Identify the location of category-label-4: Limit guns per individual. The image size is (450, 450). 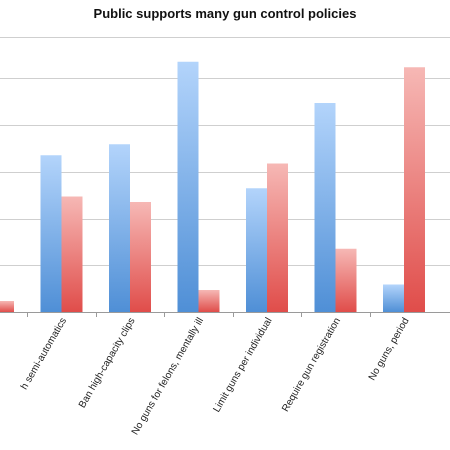
(242, 365).